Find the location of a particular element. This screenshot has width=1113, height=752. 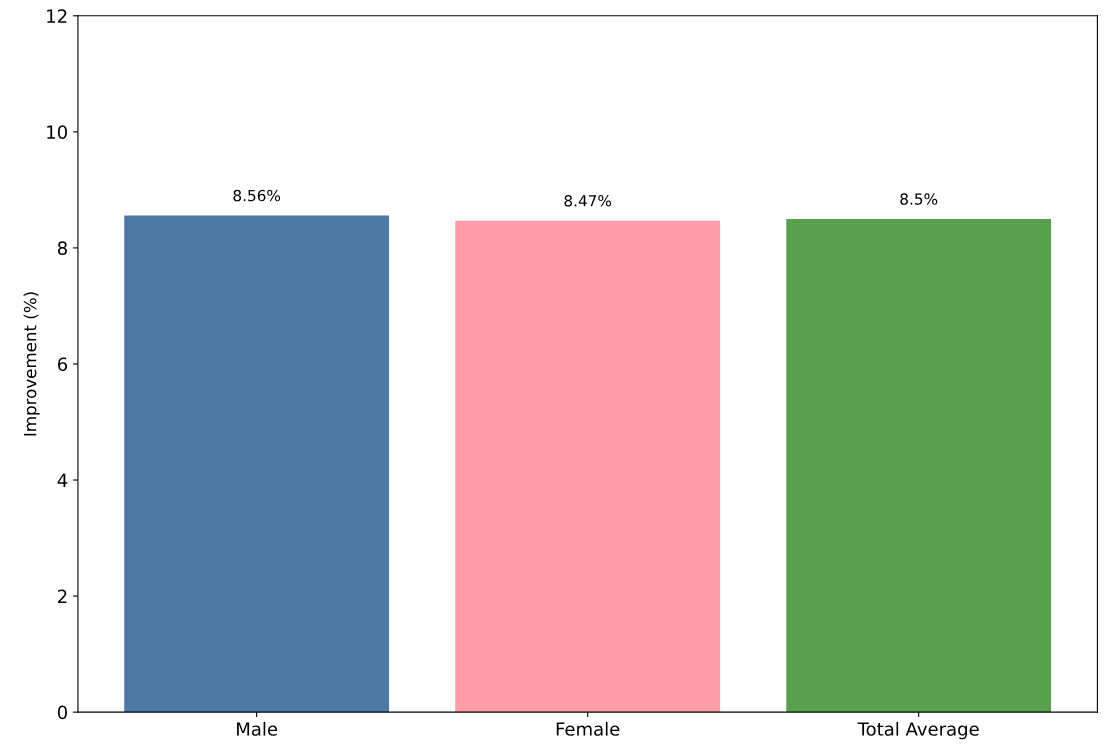

x-tick-label: Female is located at coordinates (588, 728).